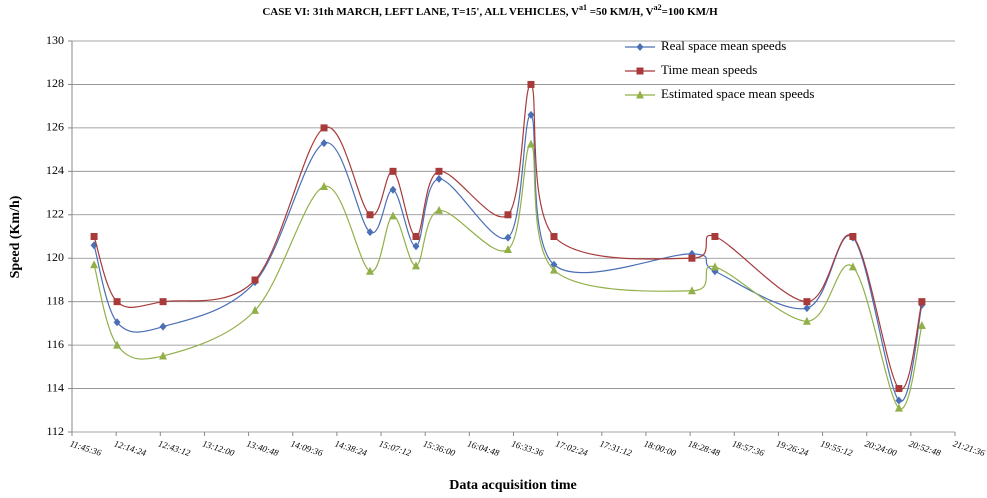 The height and width of the screenshot is (498, 987). I want to click on x-tick-label: 13:12:00, so click(218, 448).